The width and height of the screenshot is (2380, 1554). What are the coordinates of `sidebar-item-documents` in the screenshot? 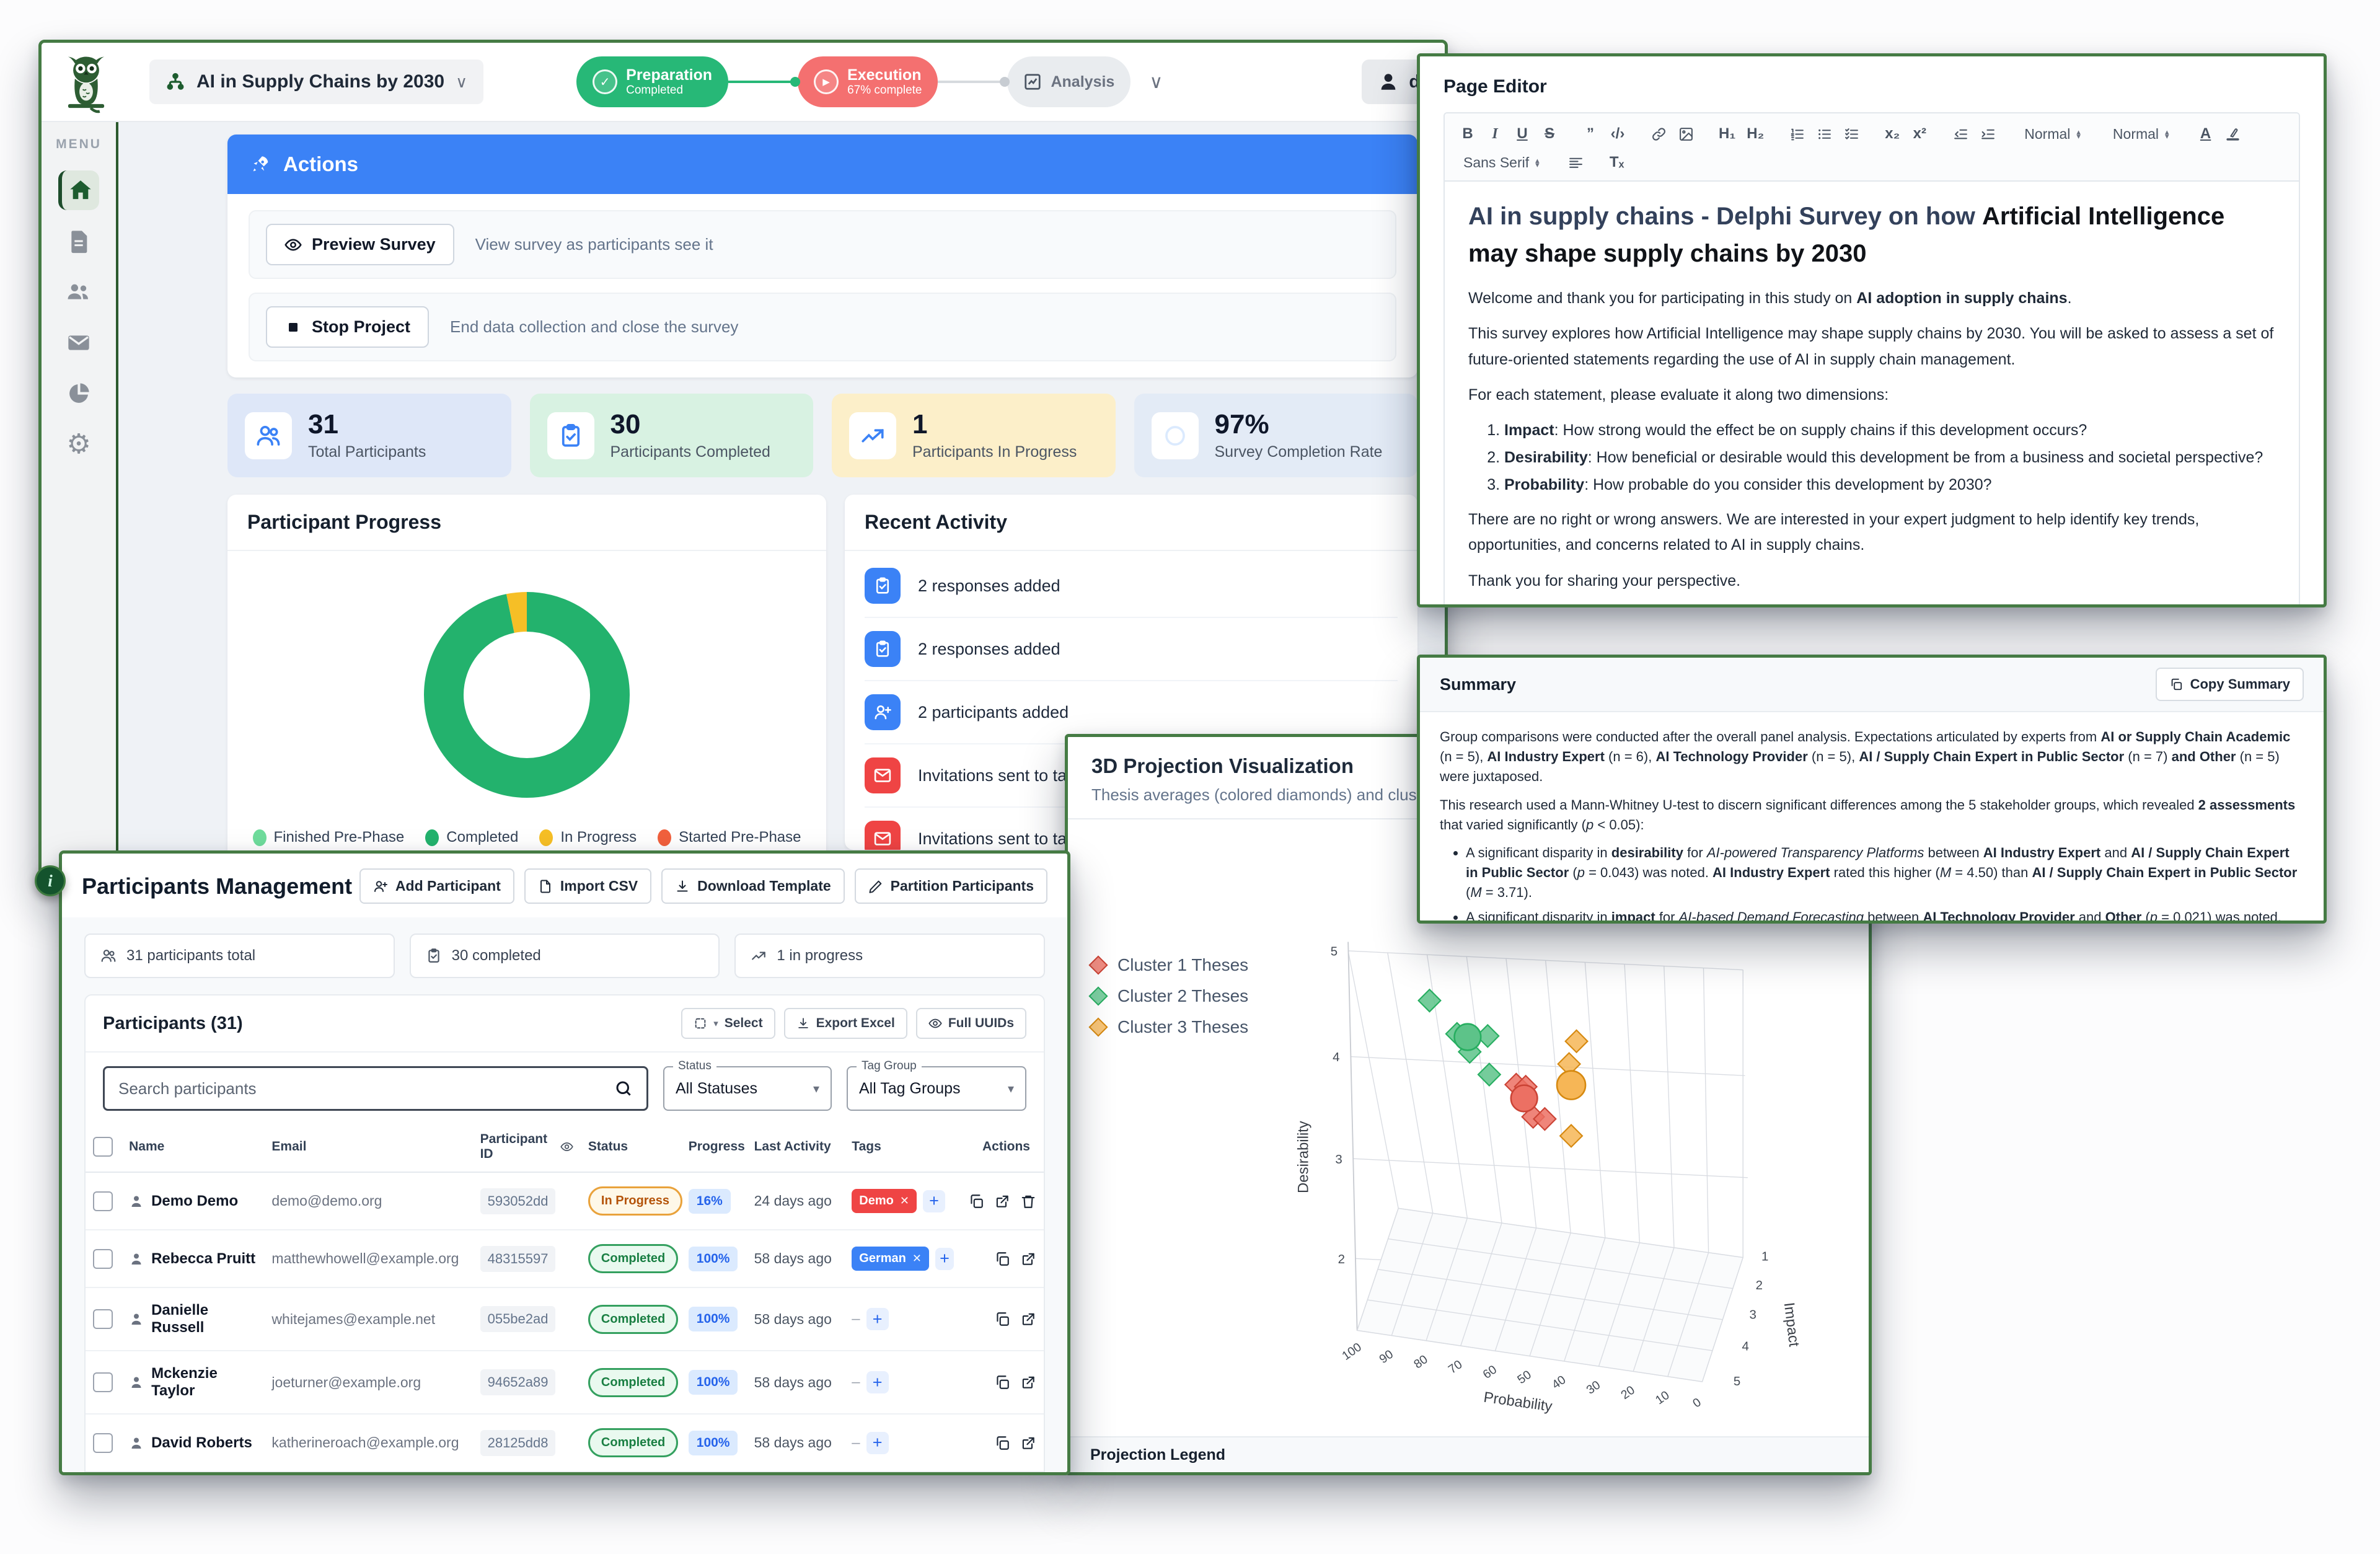 It's located at (78, 241).